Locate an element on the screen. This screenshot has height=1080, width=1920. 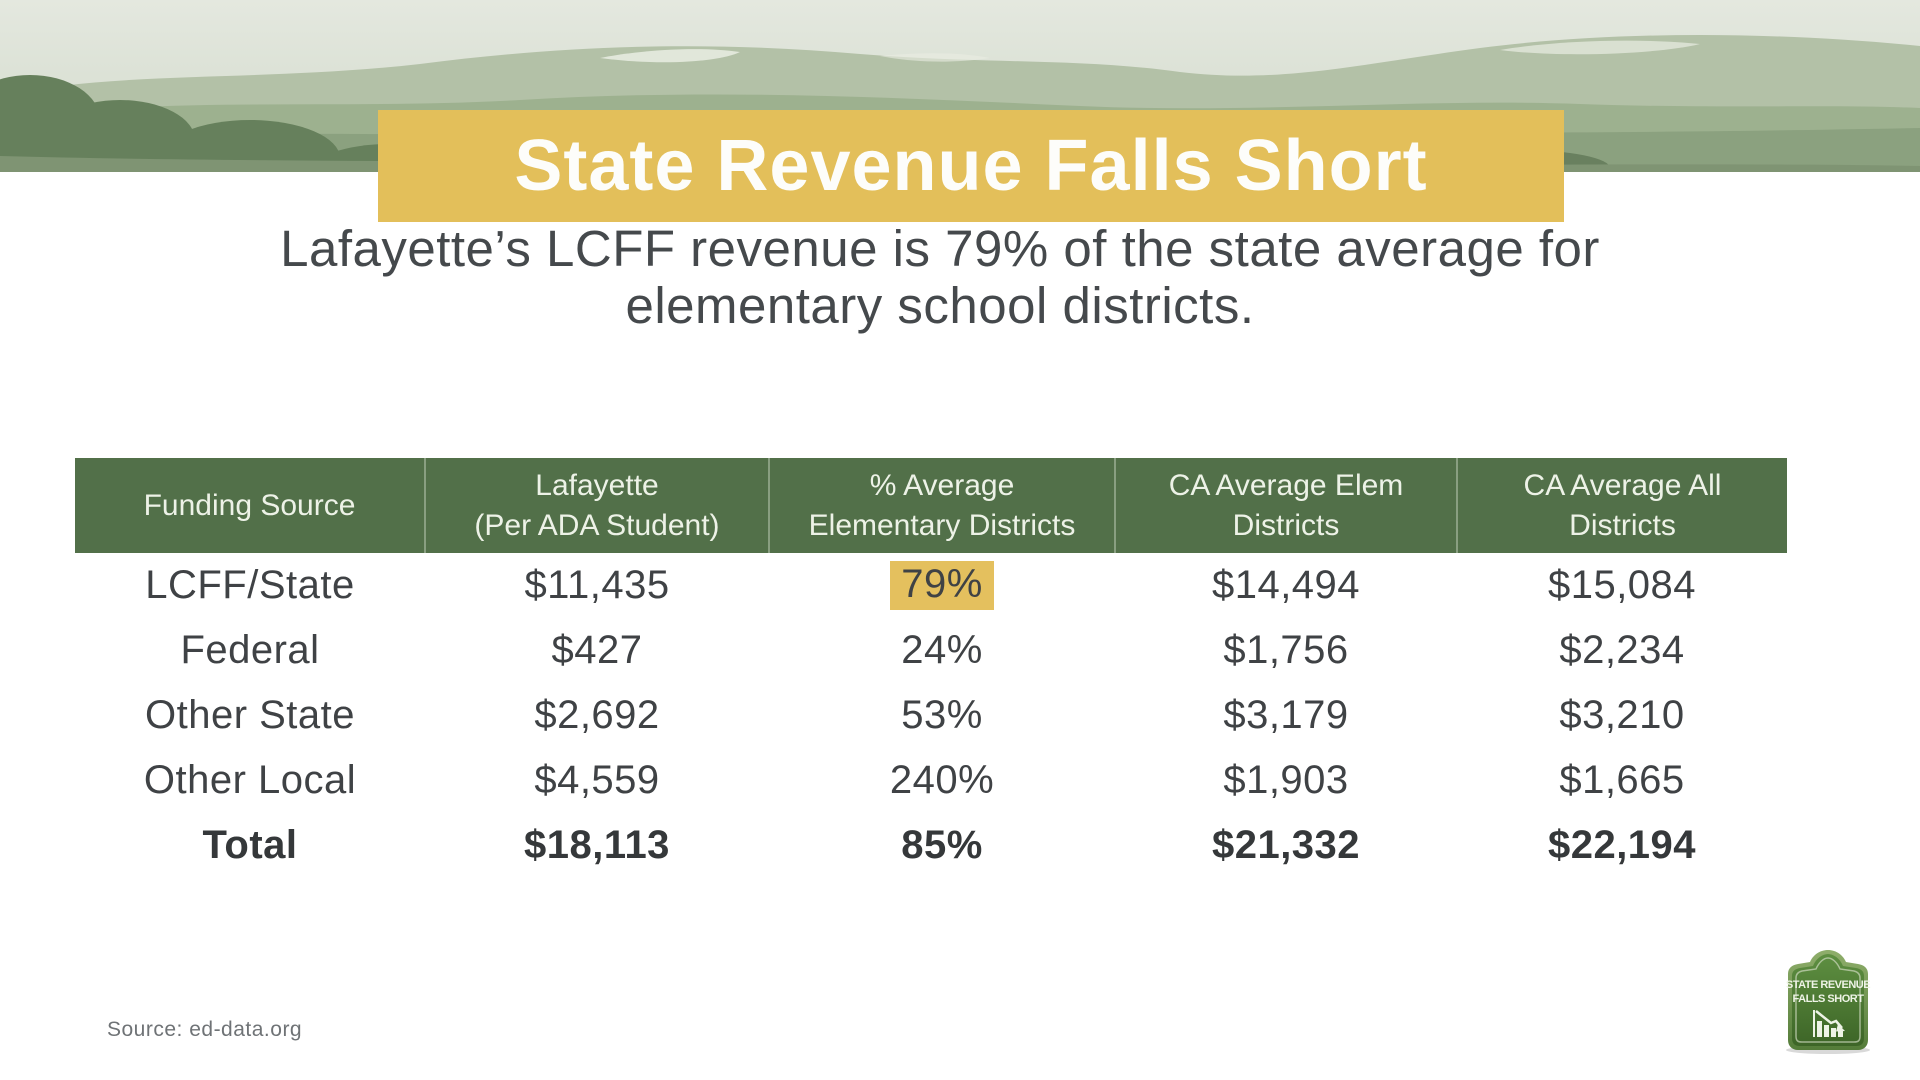
cell-value: 85% is located at coordinates (942, 845).